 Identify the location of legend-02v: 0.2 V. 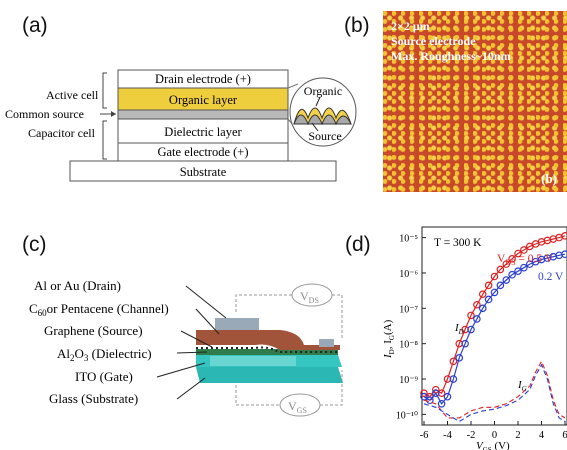
(551, 277).